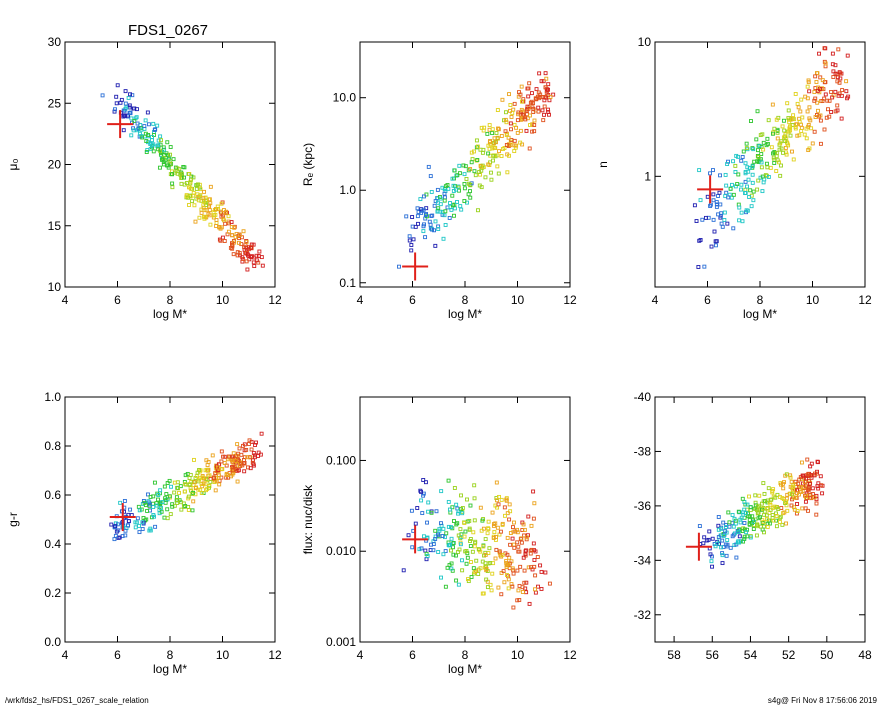 The height and width of the screenshot is (708, 885). What do you see at coordinates (647, 176) in the screenshot?
I see `y-tick-label: 1` at bounding box center [647, 176].